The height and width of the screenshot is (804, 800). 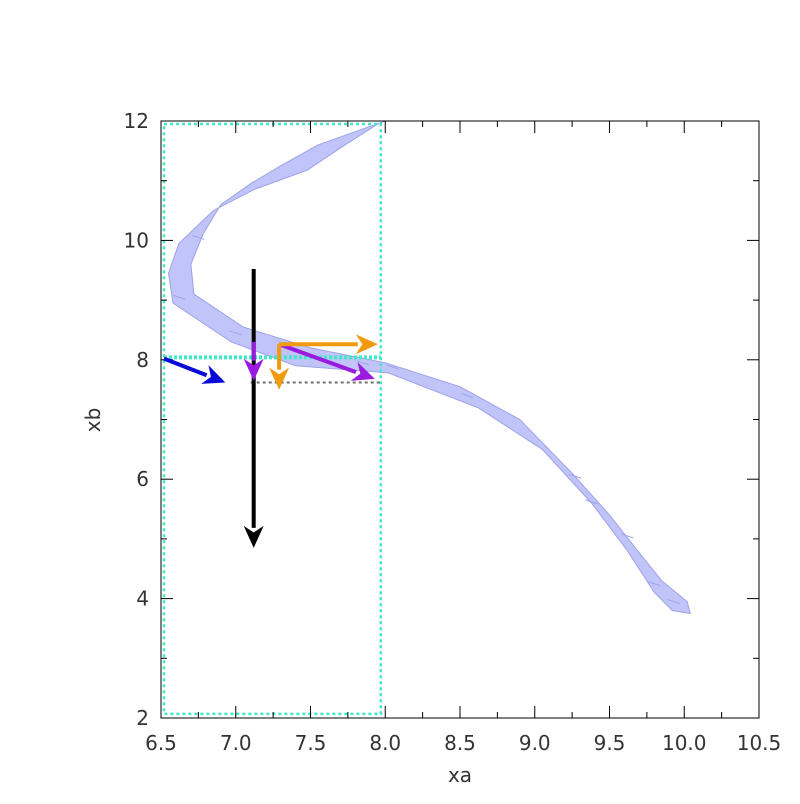 I want to click on y-tick-label: 12, so click(x=136, y=121).